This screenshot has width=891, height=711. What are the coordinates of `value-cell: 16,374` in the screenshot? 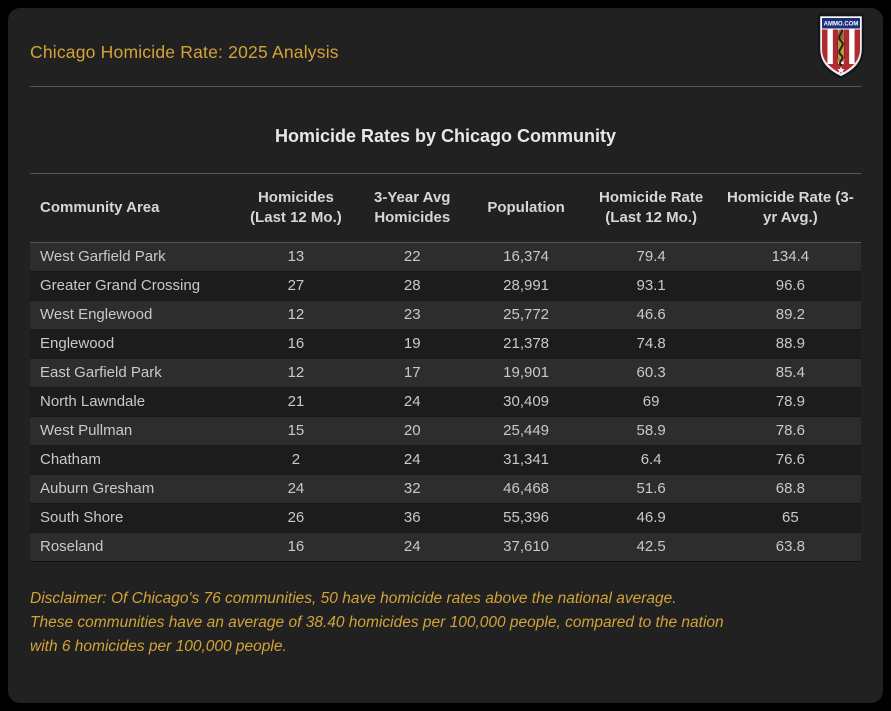 It's located at (526, 257).